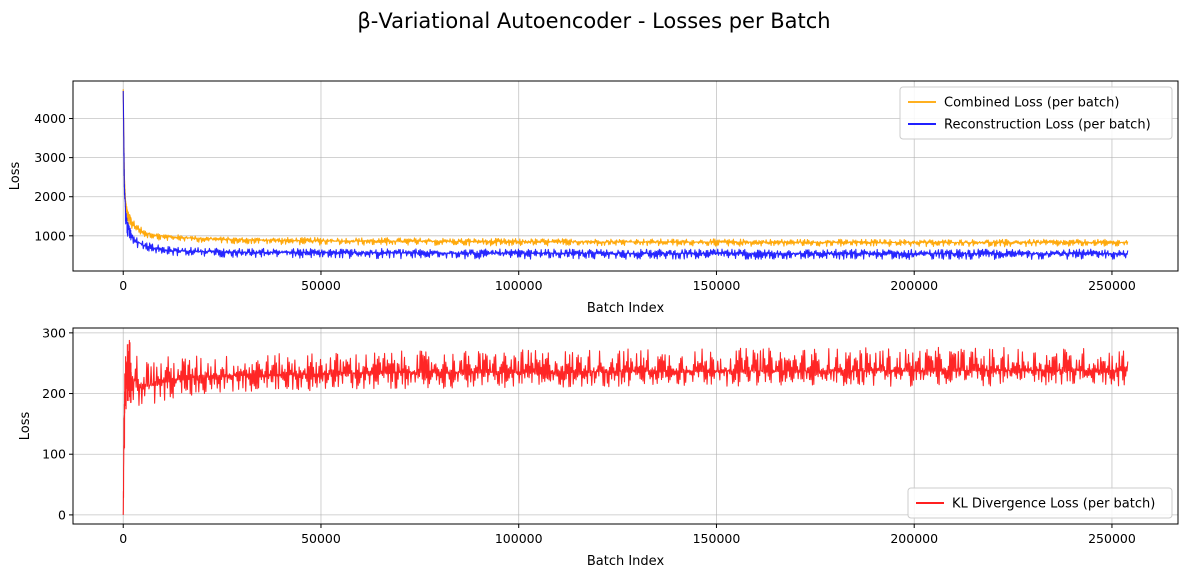  I want to click on y-tick-label: 4000, so click(50, 118).